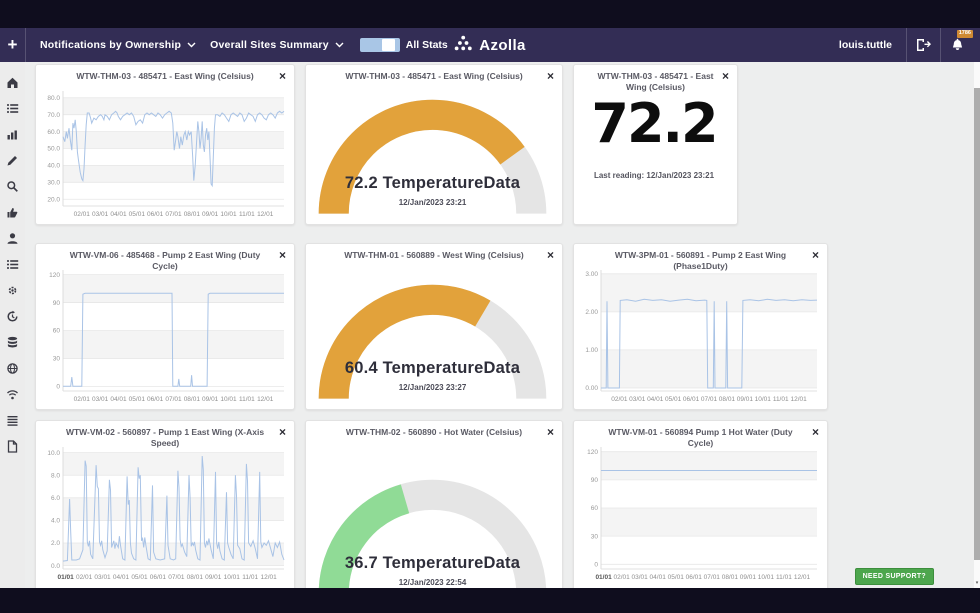 This screenshot has height=613, width=980. I want to click on svg-text: 90, so click(57, 303).